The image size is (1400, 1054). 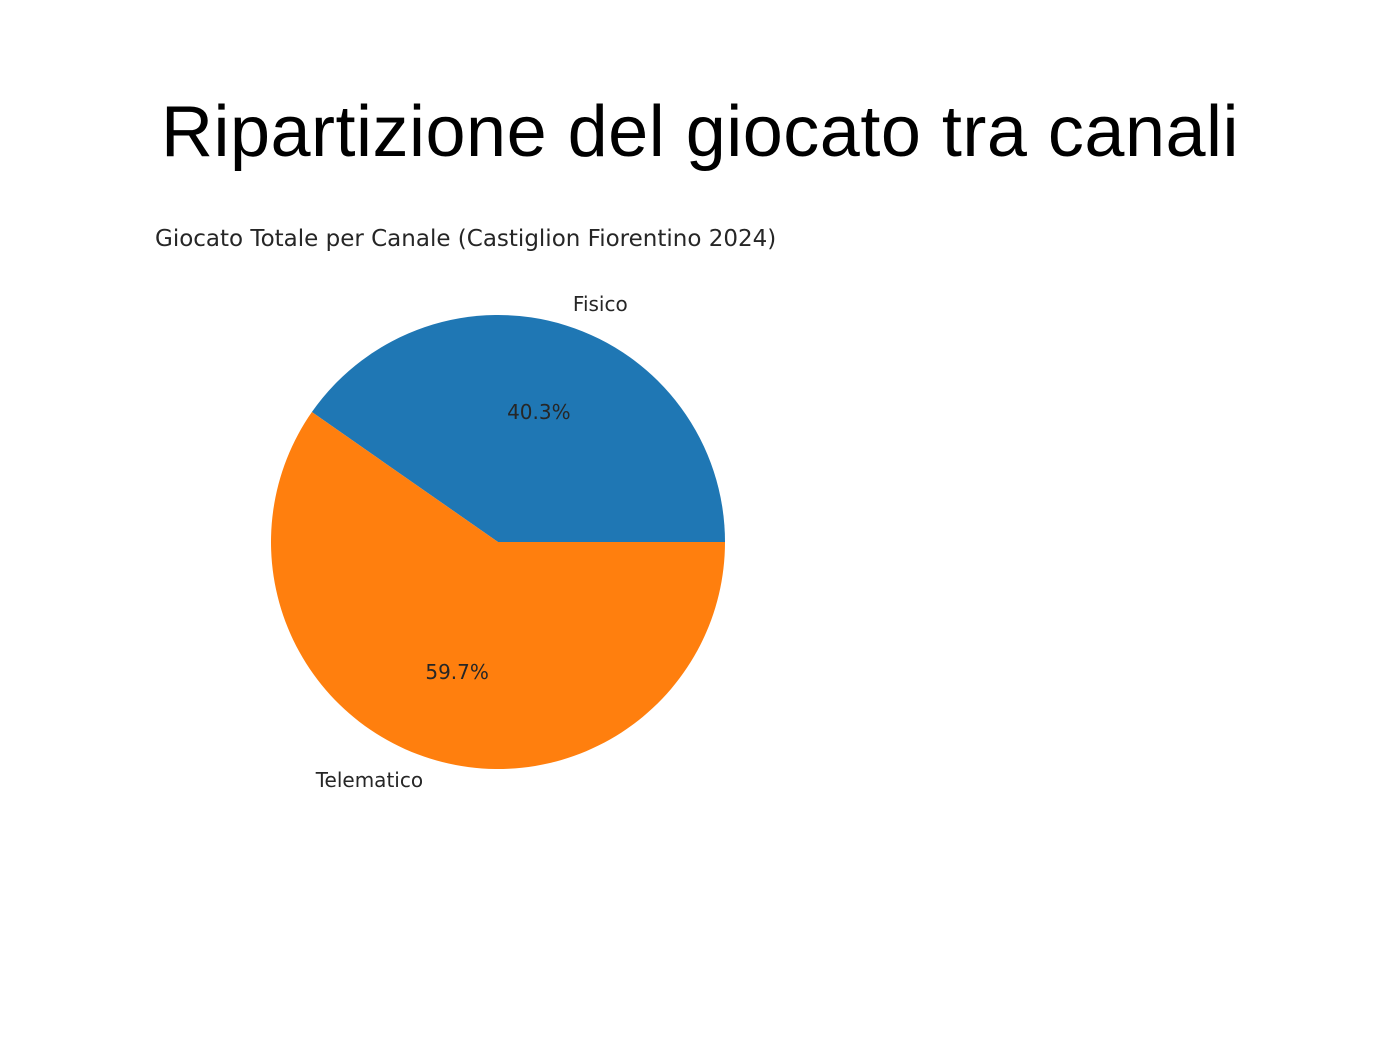 What do you see at coordinates (369, 780) in the screenshot?
I see `pie-category-label: Telematico` at bounding box center [369, 780].